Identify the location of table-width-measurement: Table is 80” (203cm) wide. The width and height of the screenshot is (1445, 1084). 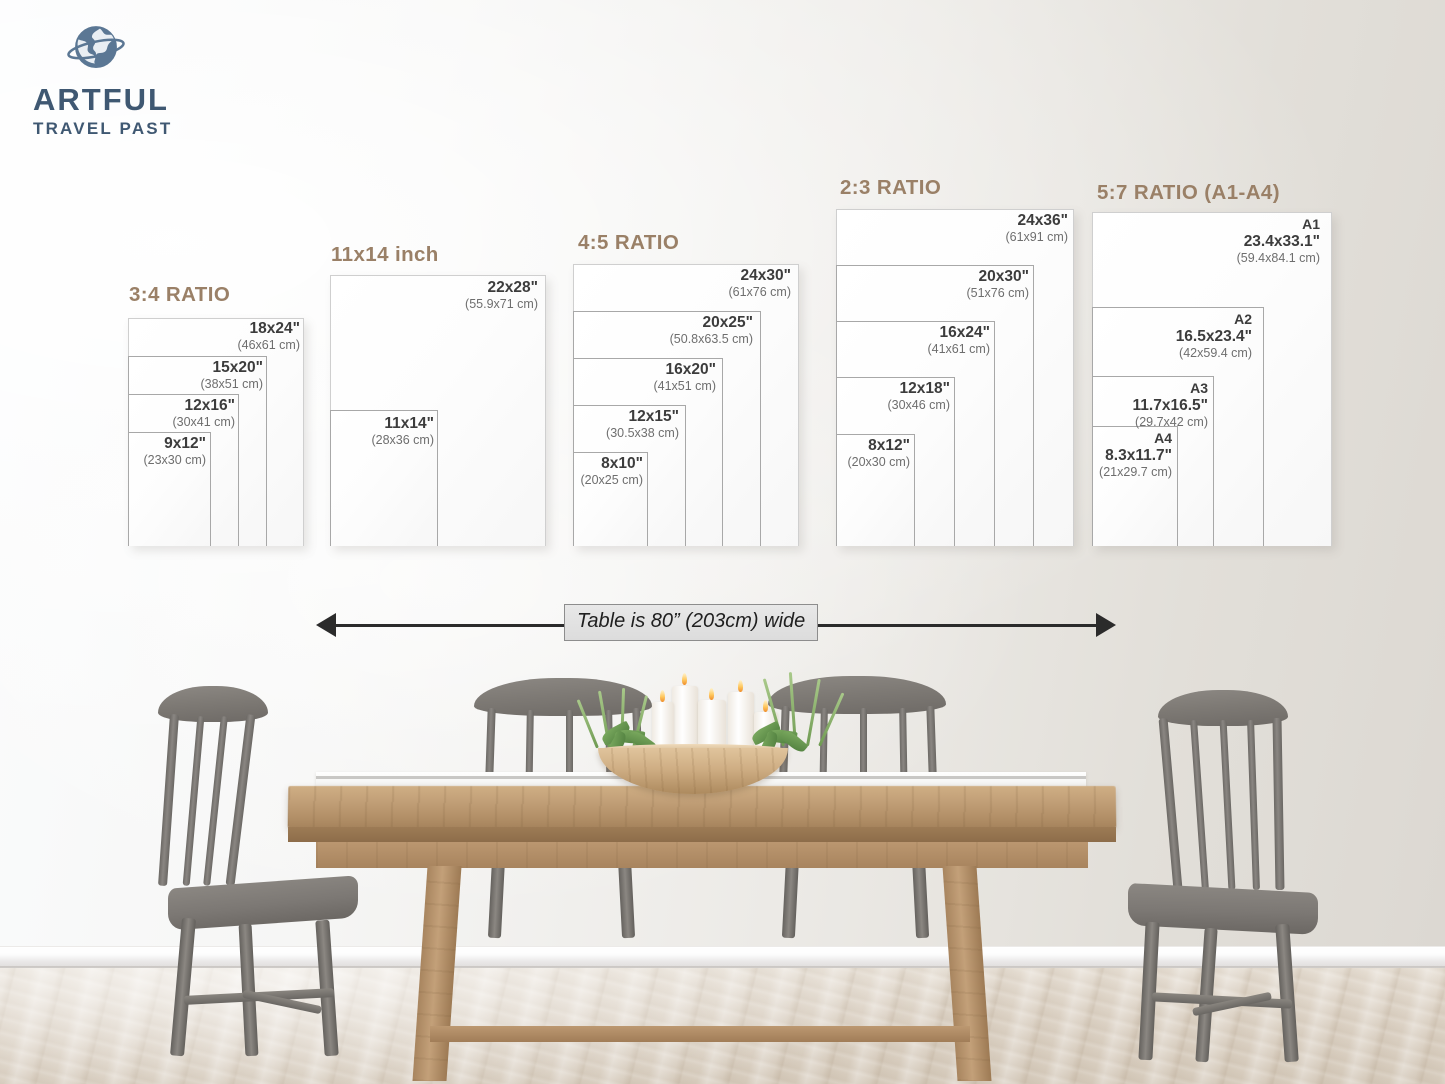
(716, 625).